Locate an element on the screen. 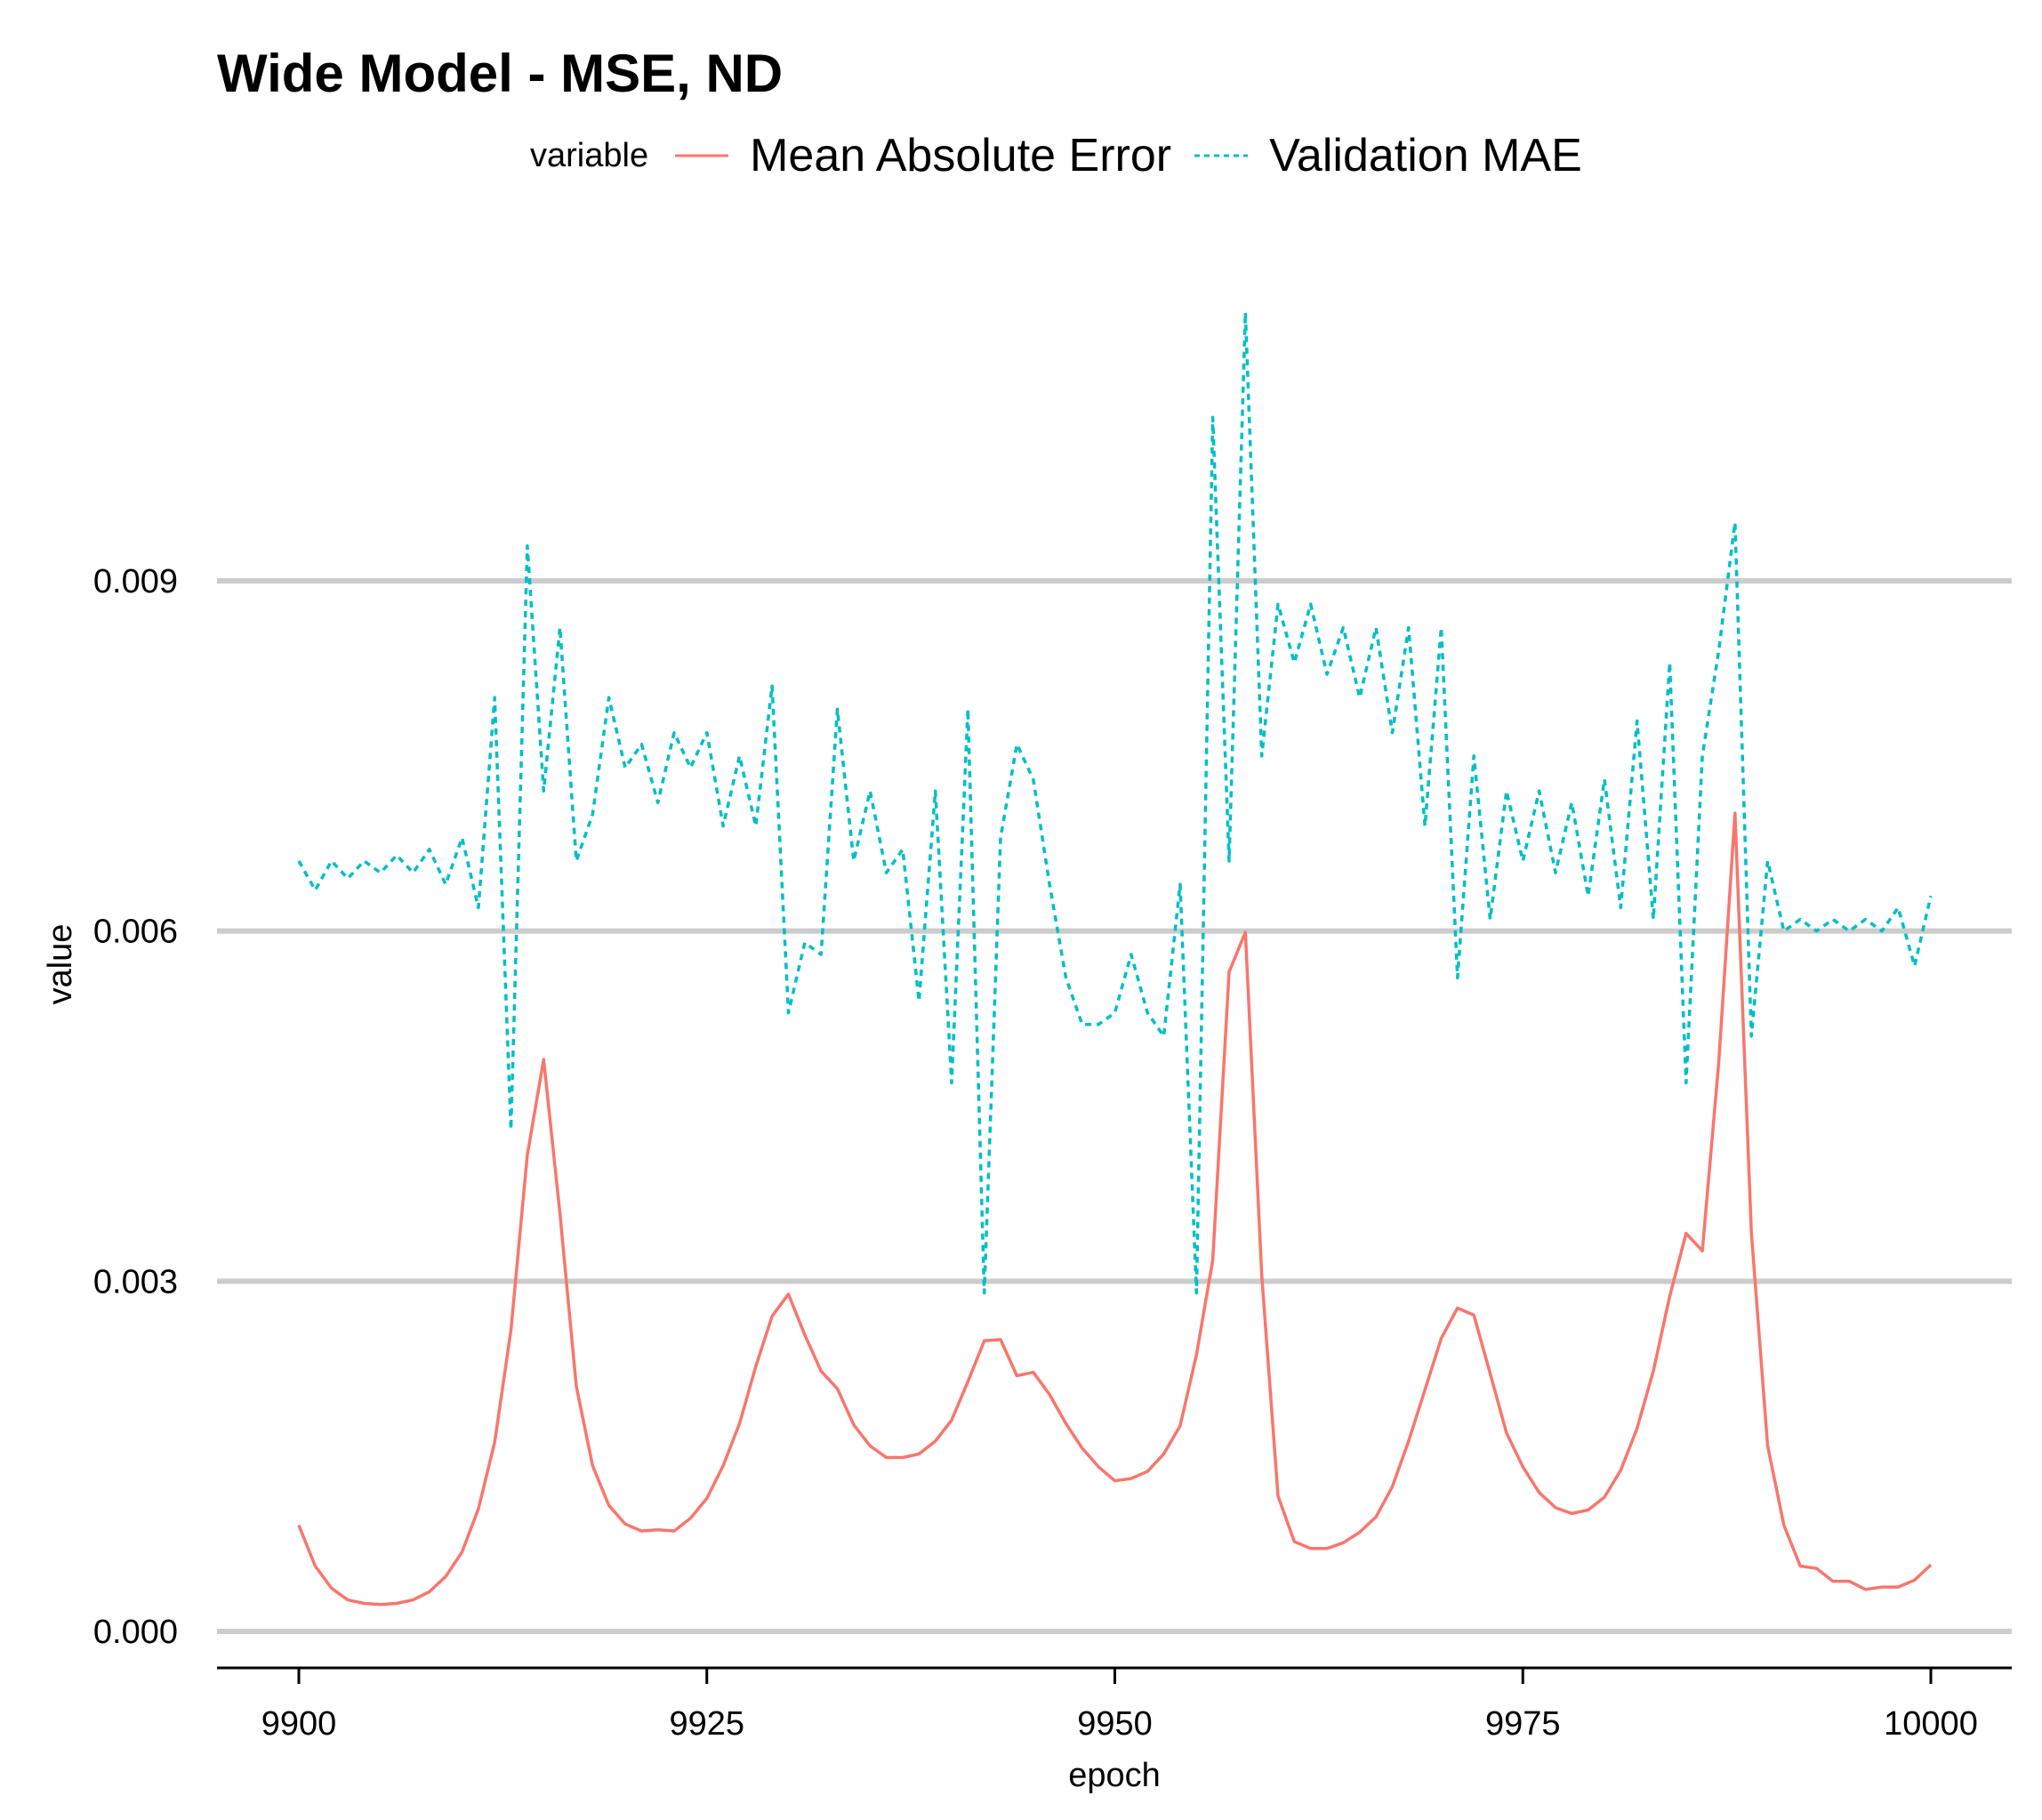 The image size is (2042, 1820). legend-item-mean-absolute-error: Mean Absolute Error is located at coordinates (923, 155).